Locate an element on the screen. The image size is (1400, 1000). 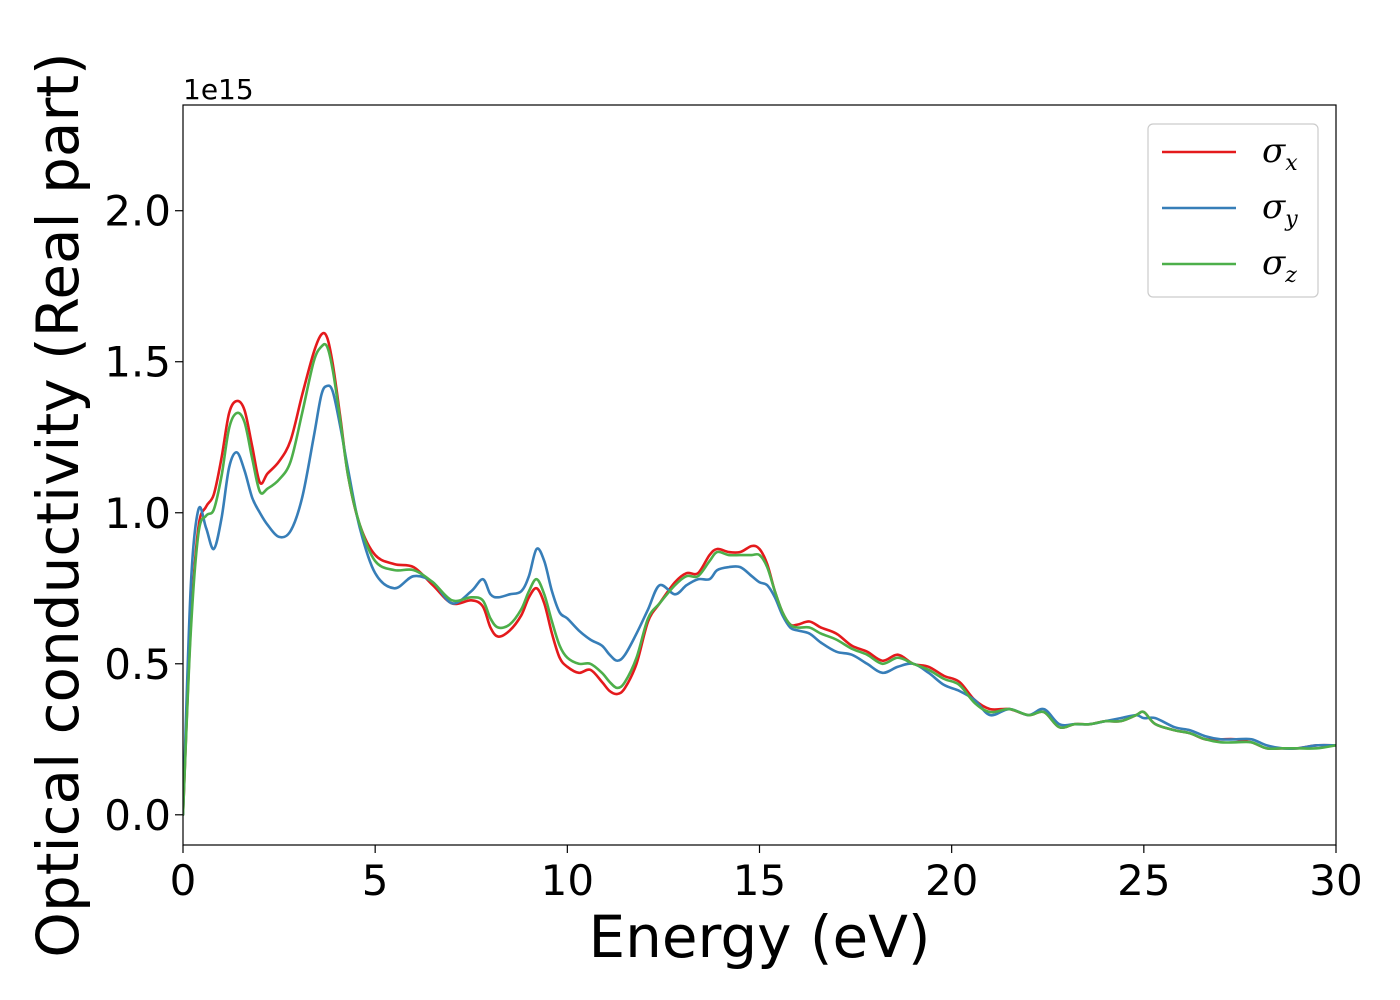
y-axis-ticks: 0.0 0.5 1.0 1.5 2.0 is located at coordinates (143, 513).